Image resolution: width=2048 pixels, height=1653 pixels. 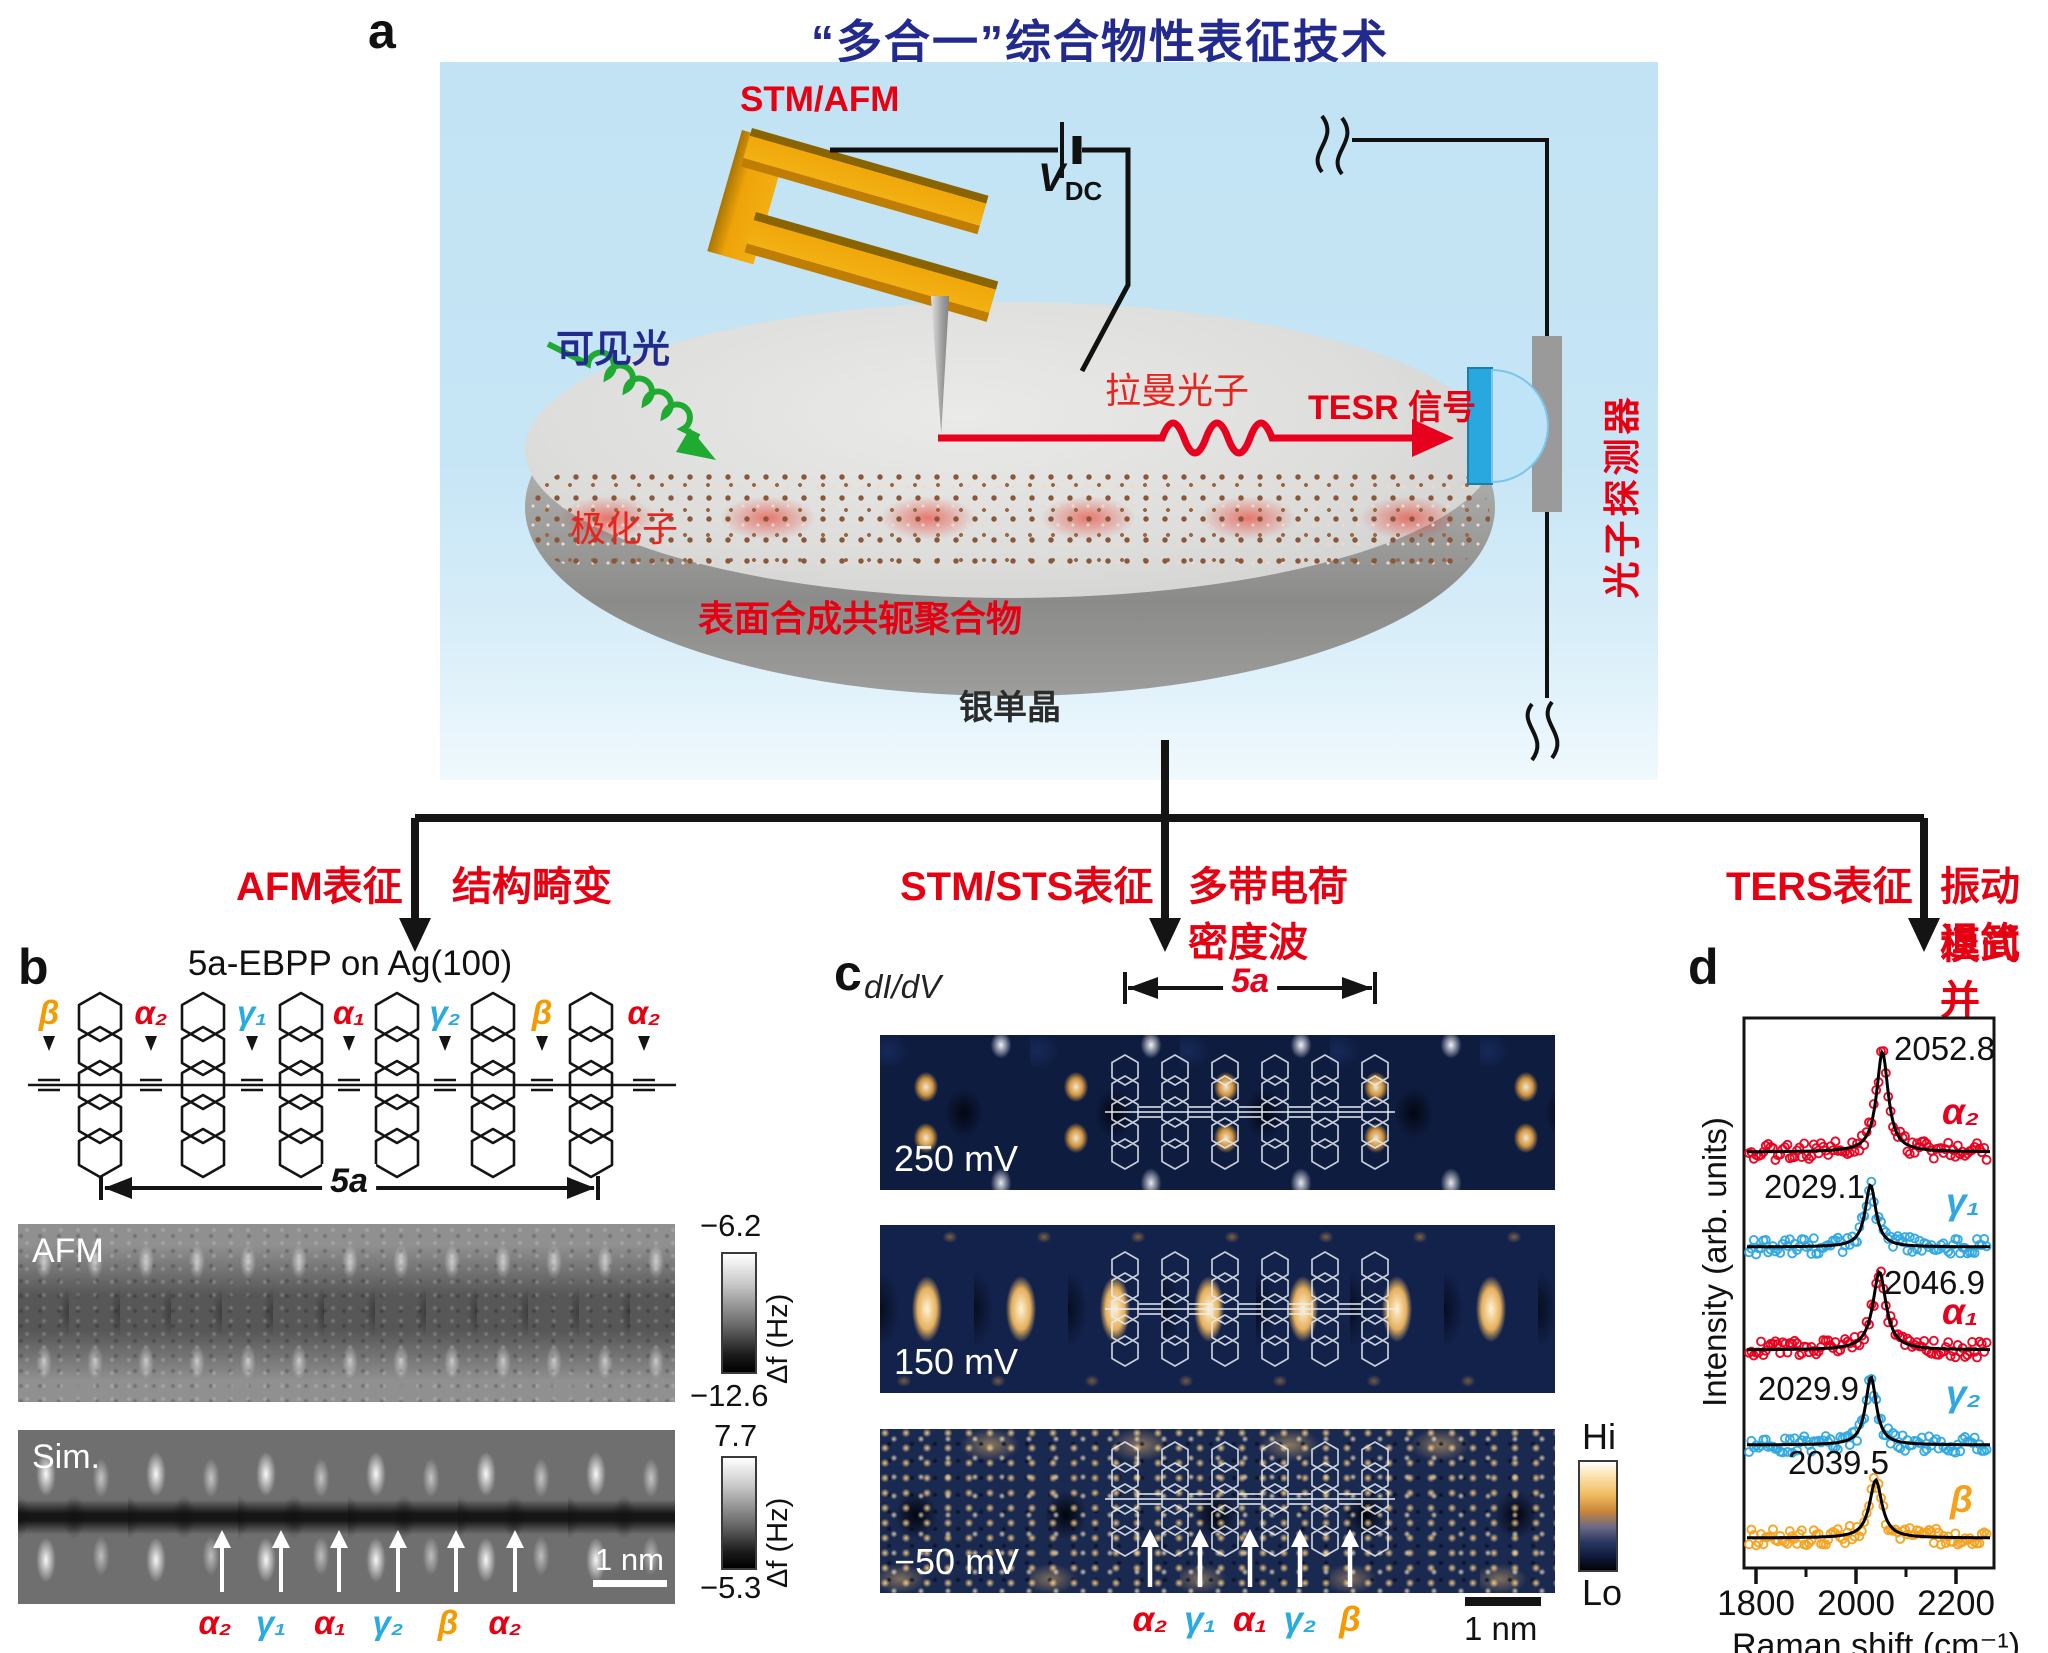 I want to click on raman-xtick-2000: 2000, so click(x=1856, y=1603).